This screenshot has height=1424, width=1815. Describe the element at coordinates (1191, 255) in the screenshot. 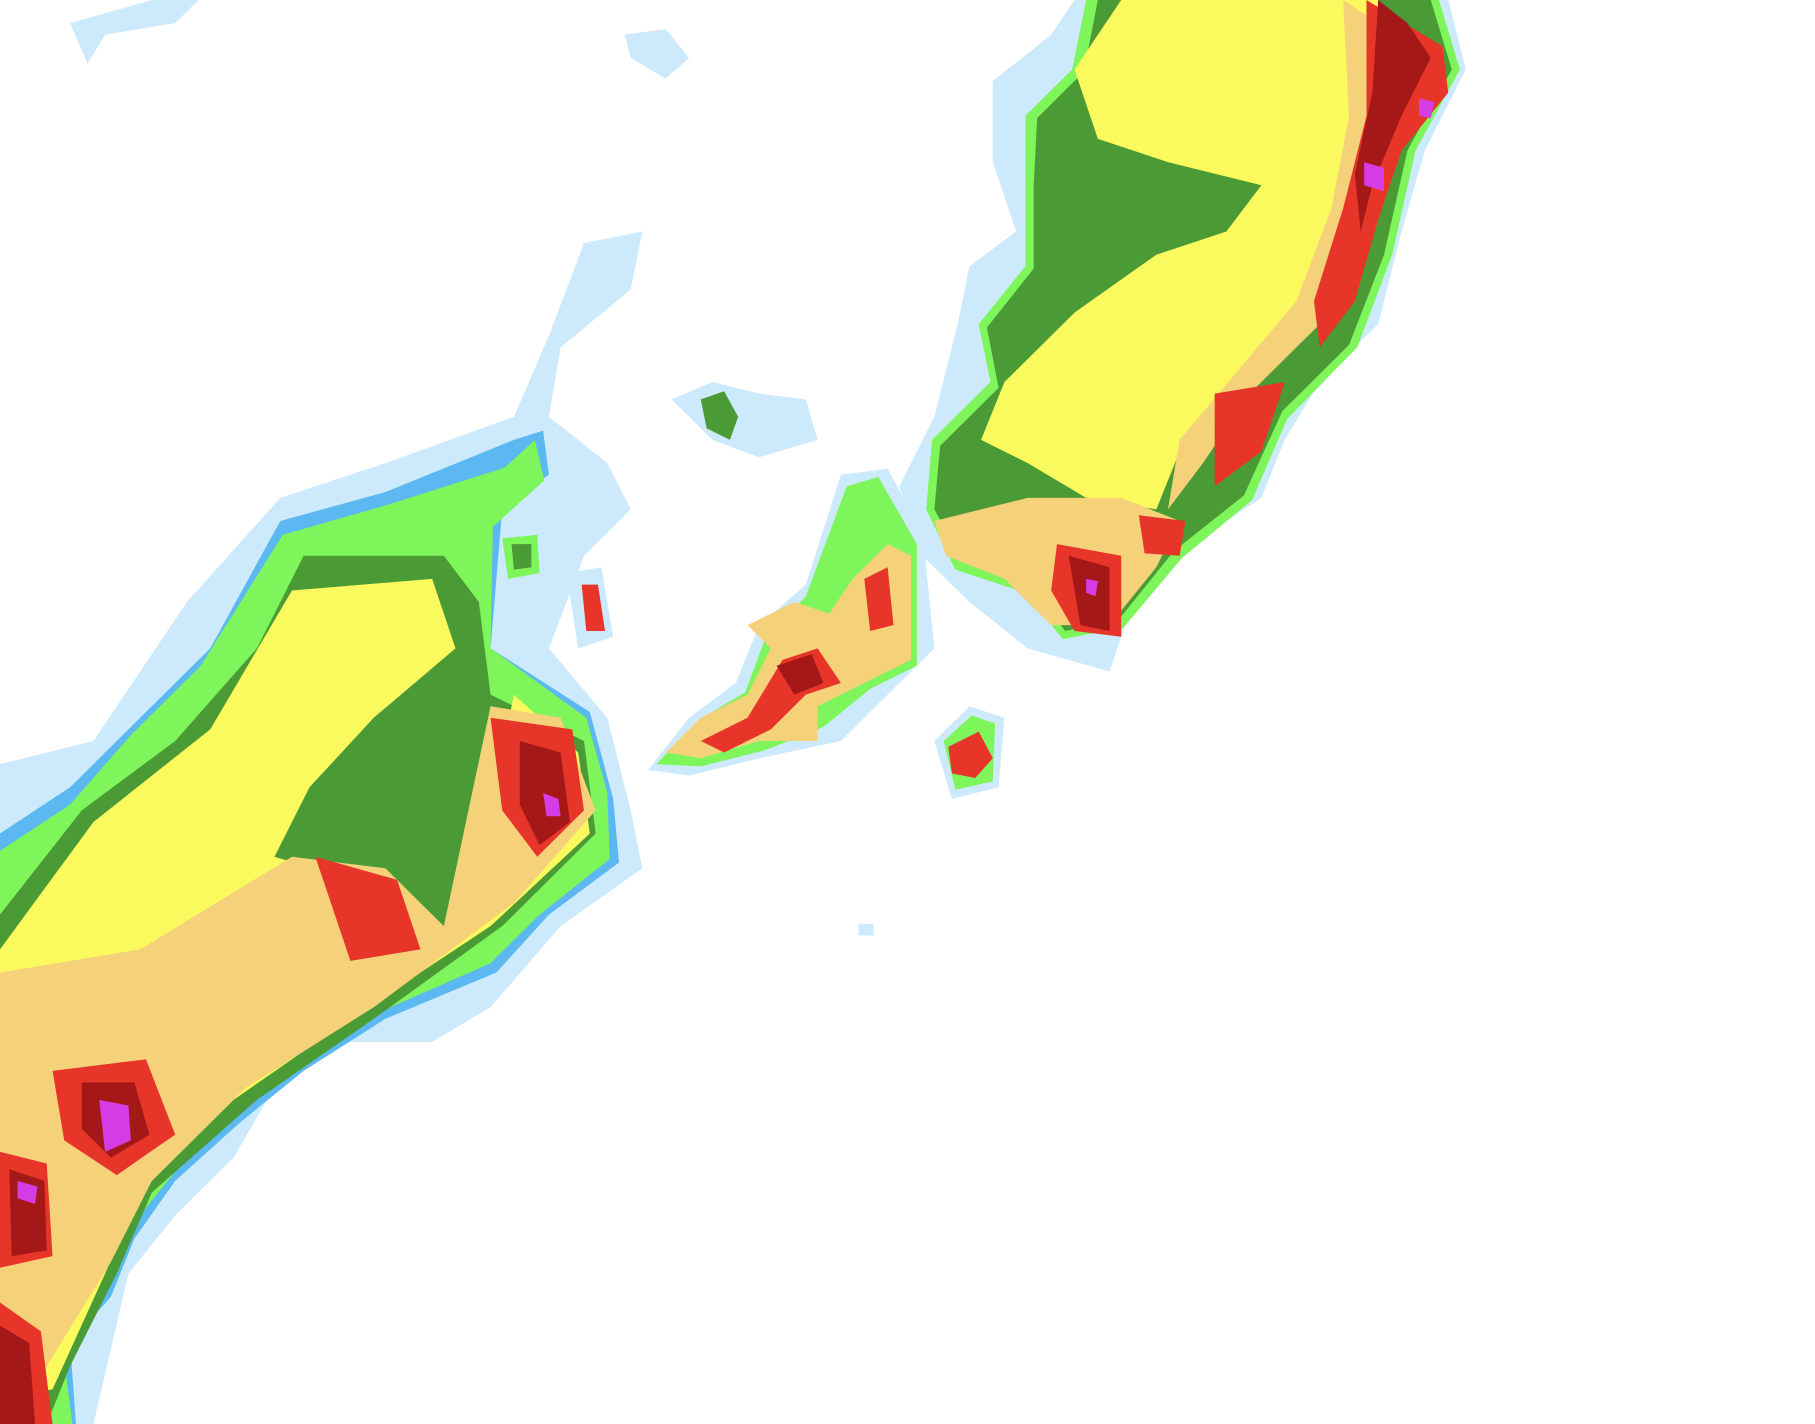

I see `precip-yellow-area` at that location.